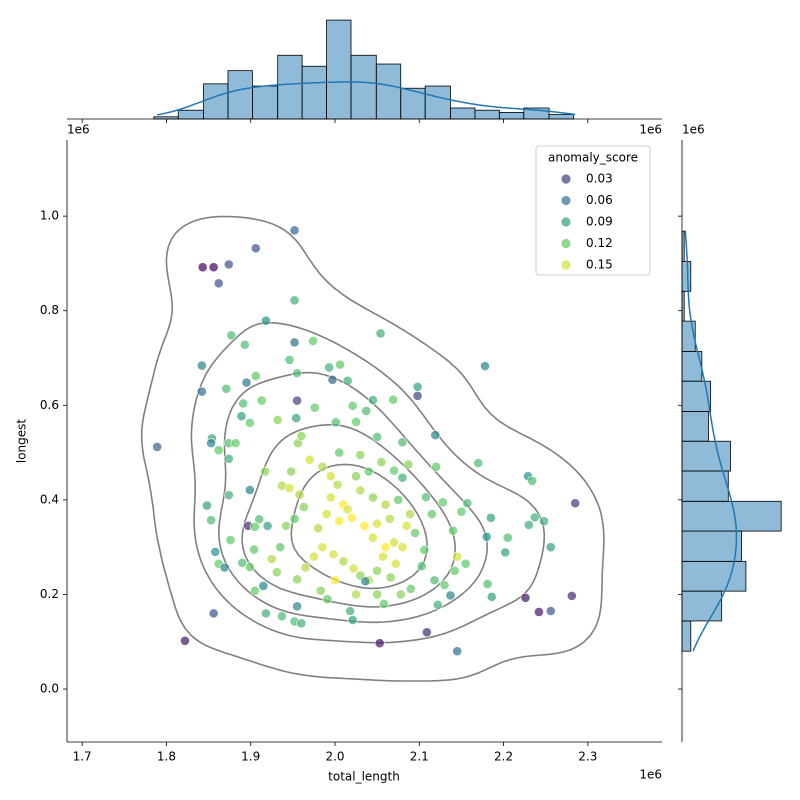 The width and height of the screenshot is (800, 800). What do you see at coordinates (650, 775) in the screenshot?
I see `x-offset-label: 1e6` at bounding box center [650, 775].